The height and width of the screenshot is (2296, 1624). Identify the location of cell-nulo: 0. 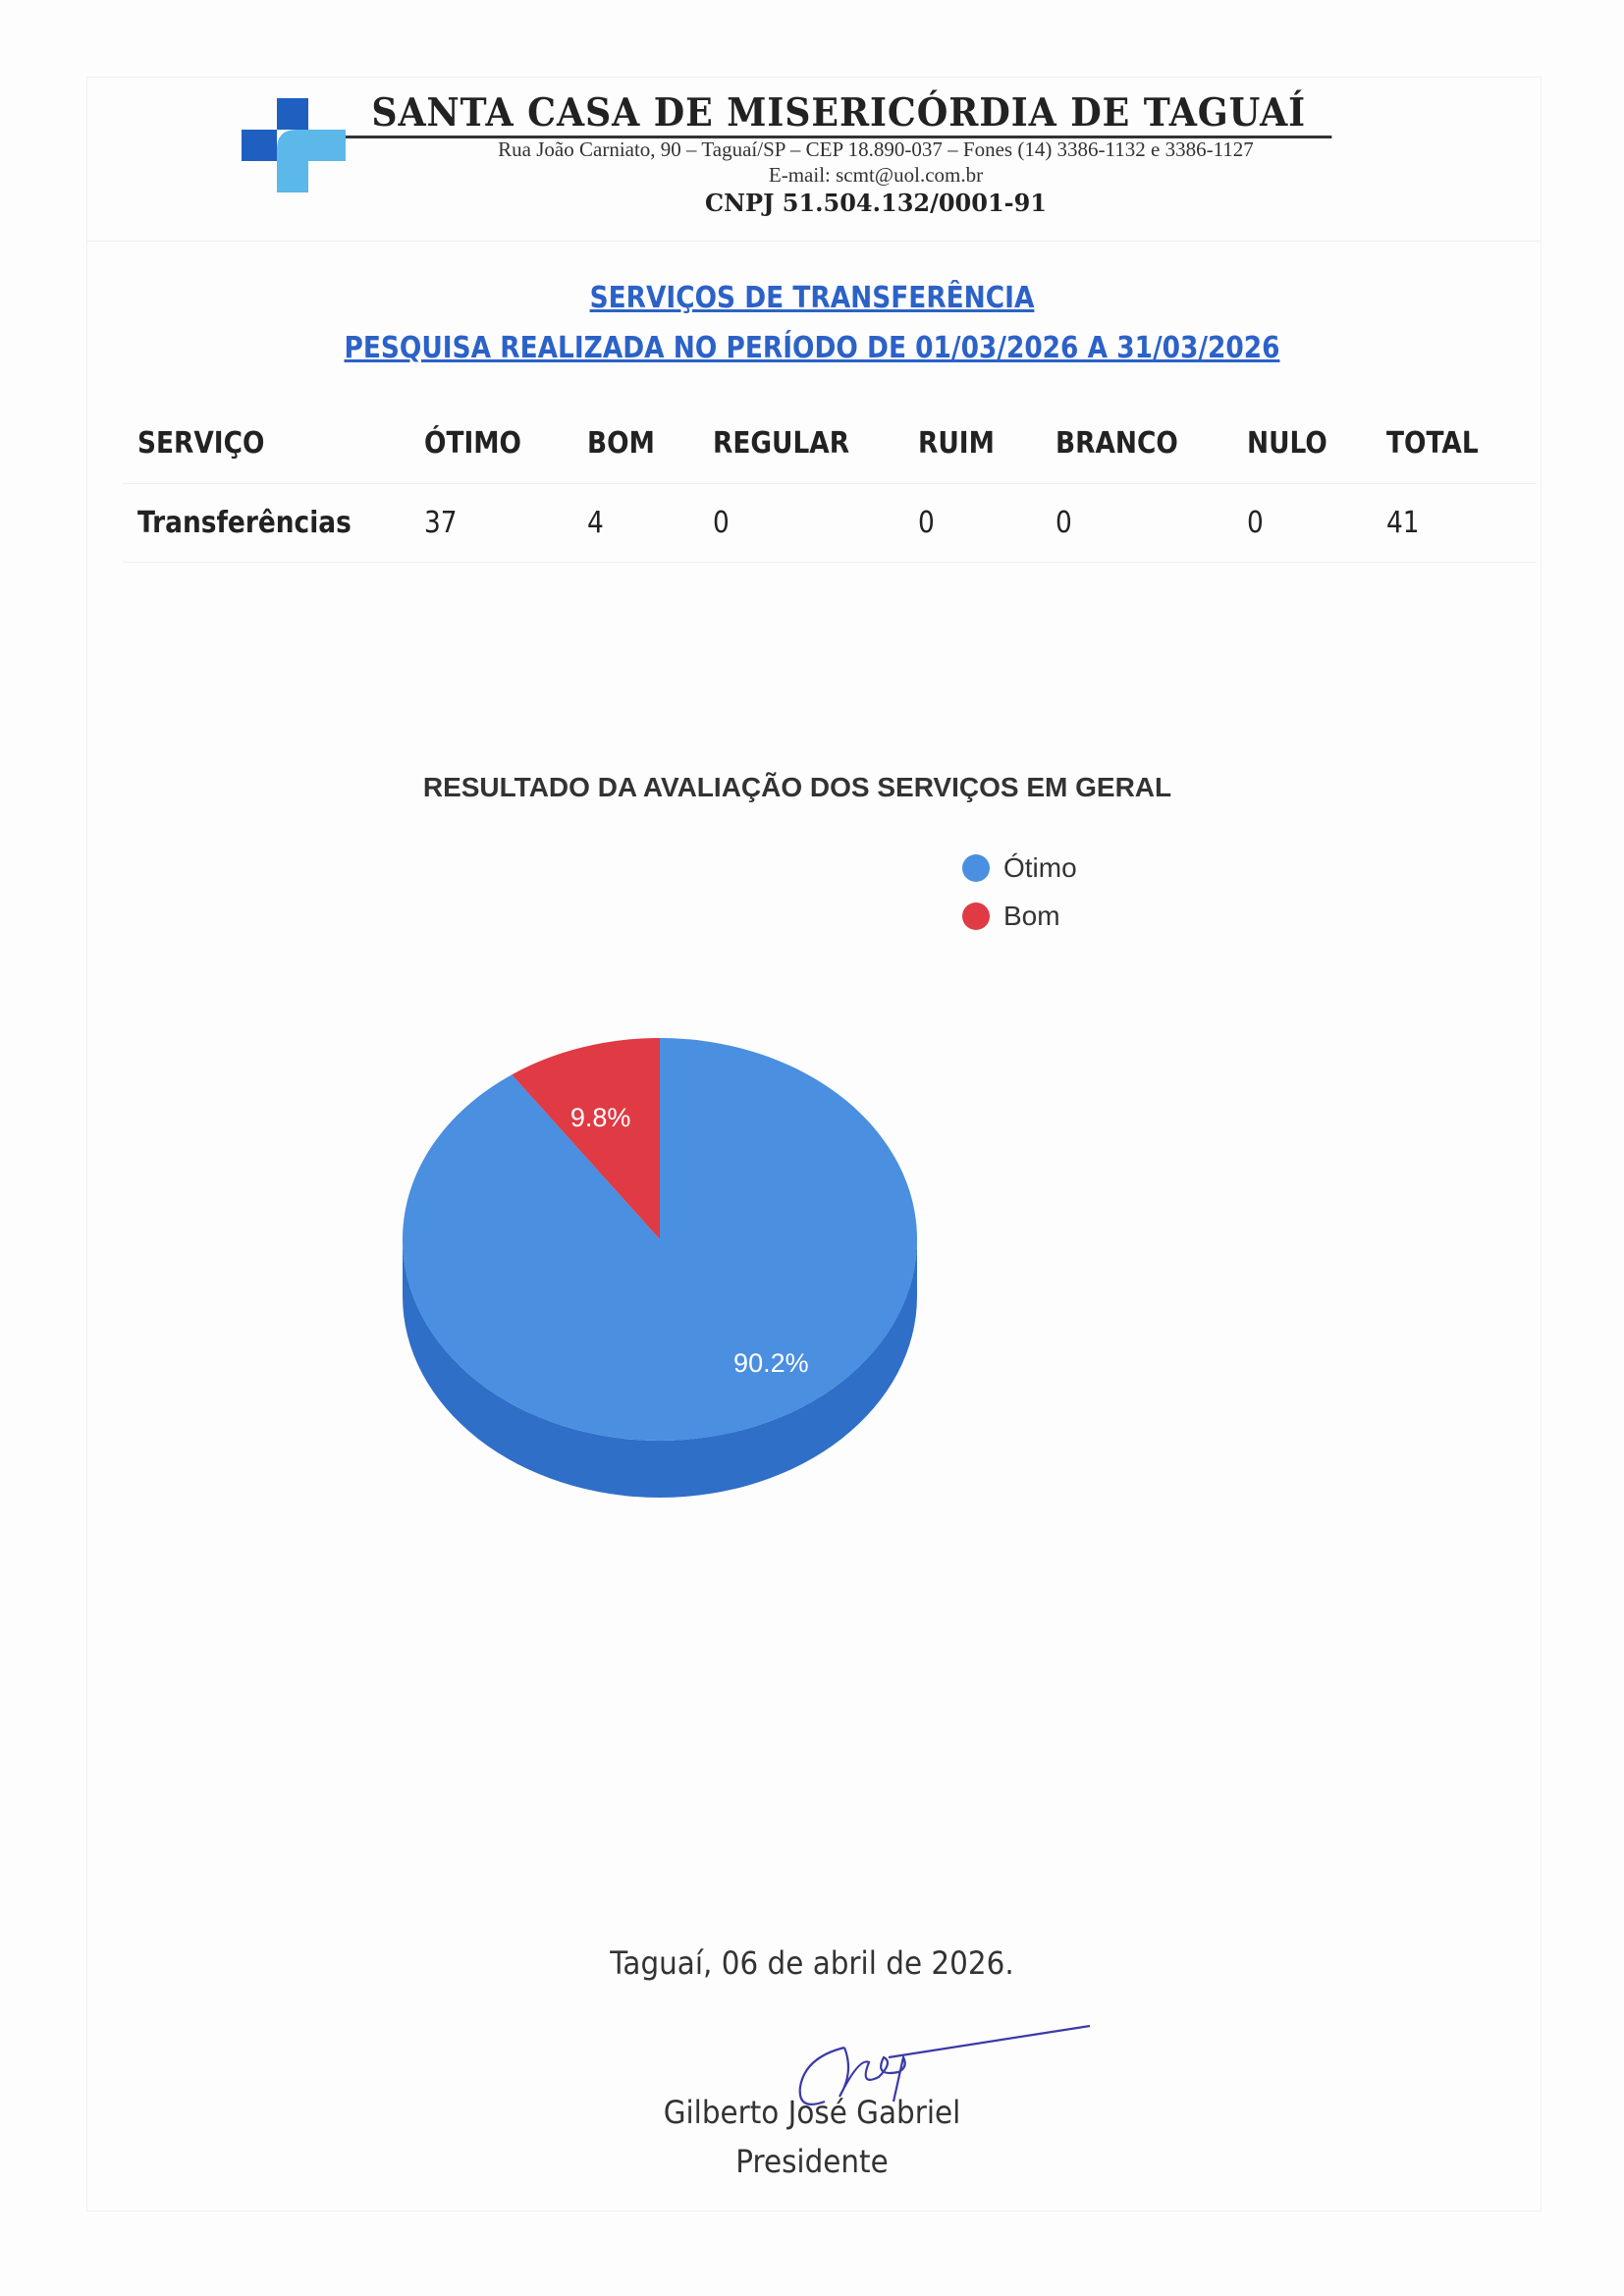
(1255, 523).